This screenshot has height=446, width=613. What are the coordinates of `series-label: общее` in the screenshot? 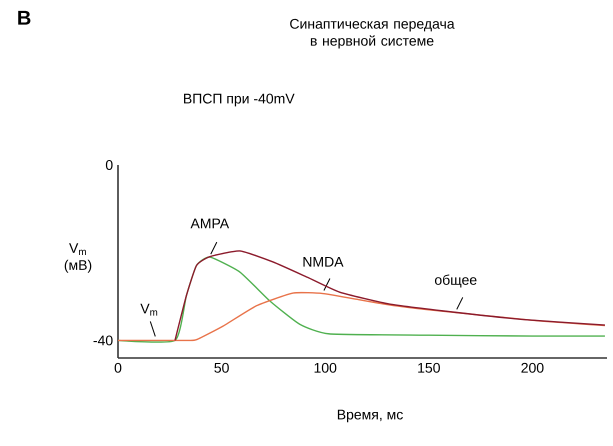 It's located at (455, 281).